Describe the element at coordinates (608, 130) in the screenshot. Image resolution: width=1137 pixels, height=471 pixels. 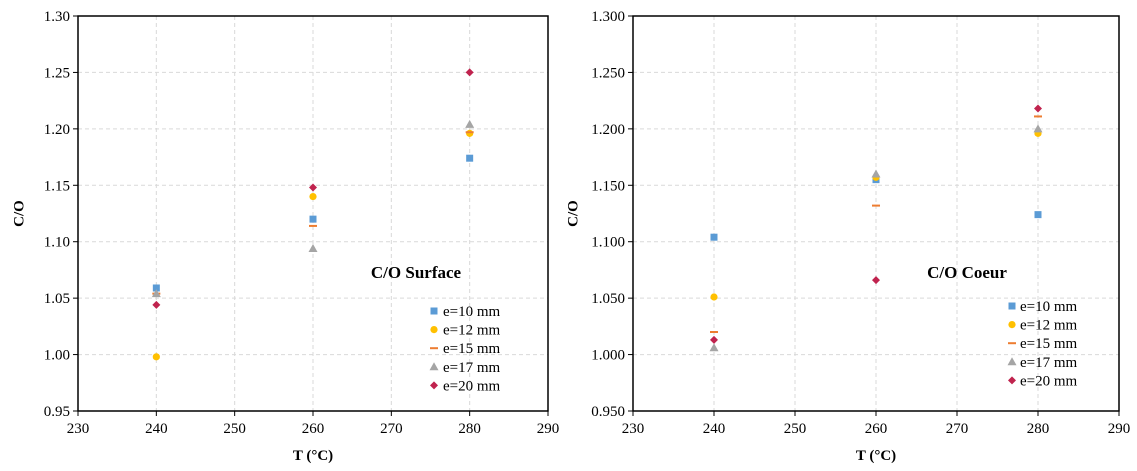
I see `y-tick-label: 1.200` at that location.